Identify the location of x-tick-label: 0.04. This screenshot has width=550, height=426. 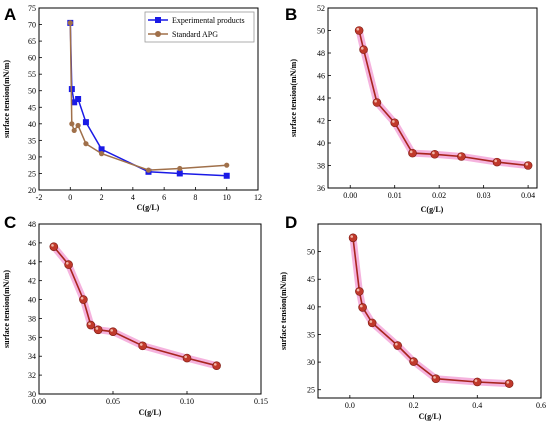
(528, 195).